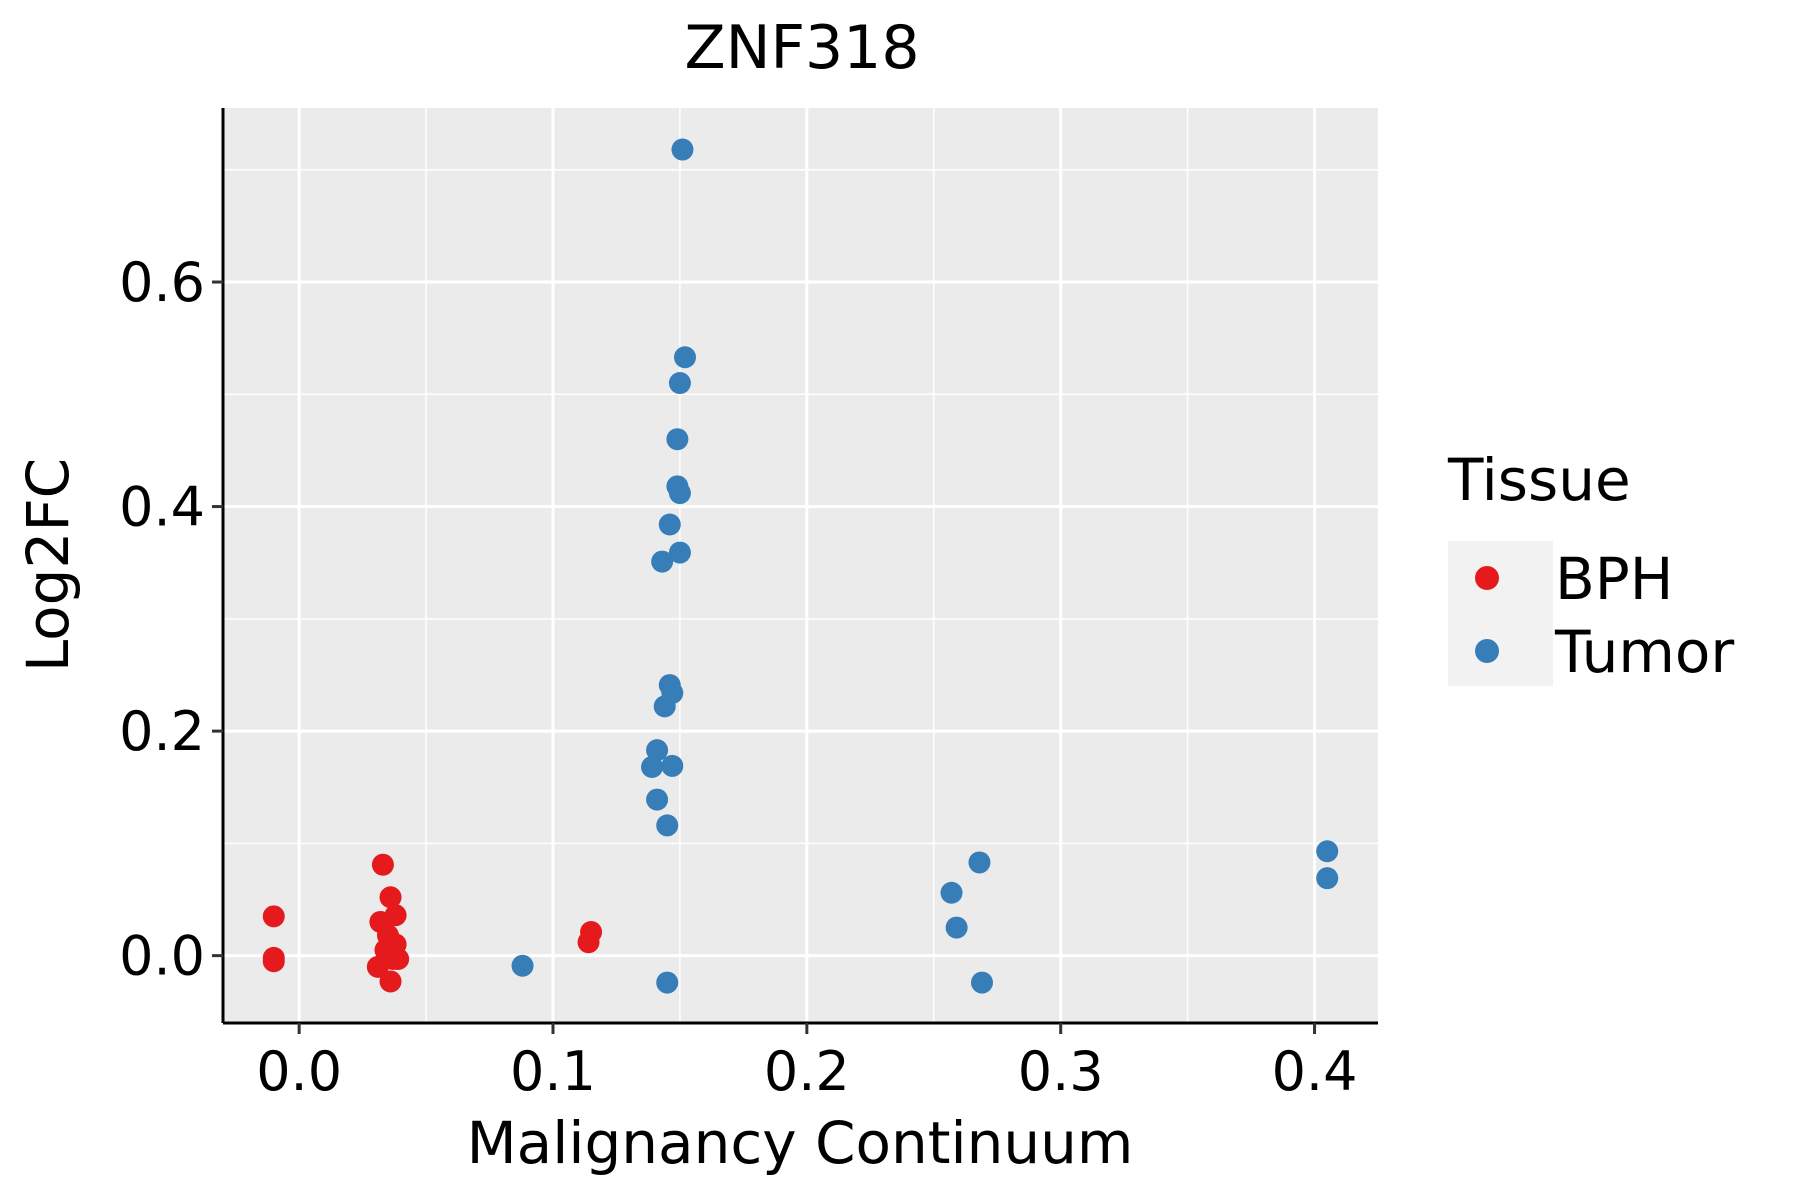  Describe the element at coordinates (1061, 1071) in the screenshot. I see `x-tick-label: 0.3` at that location.